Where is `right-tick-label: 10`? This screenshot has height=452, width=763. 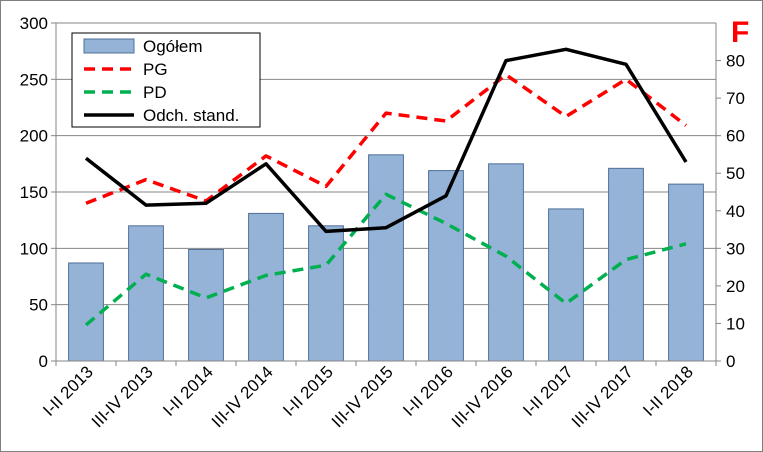 right-tick-label: 10 is located at coordinates (735, 323).